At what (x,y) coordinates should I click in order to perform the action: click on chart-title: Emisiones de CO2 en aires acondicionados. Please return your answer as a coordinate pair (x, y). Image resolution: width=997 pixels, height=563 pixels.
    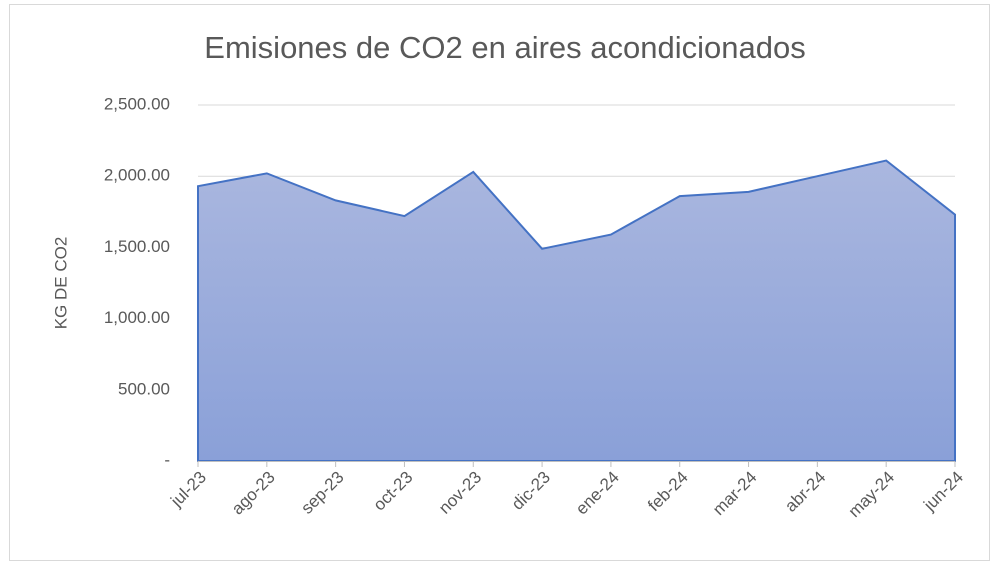
    Looking at the image, I should click on (504, 47).